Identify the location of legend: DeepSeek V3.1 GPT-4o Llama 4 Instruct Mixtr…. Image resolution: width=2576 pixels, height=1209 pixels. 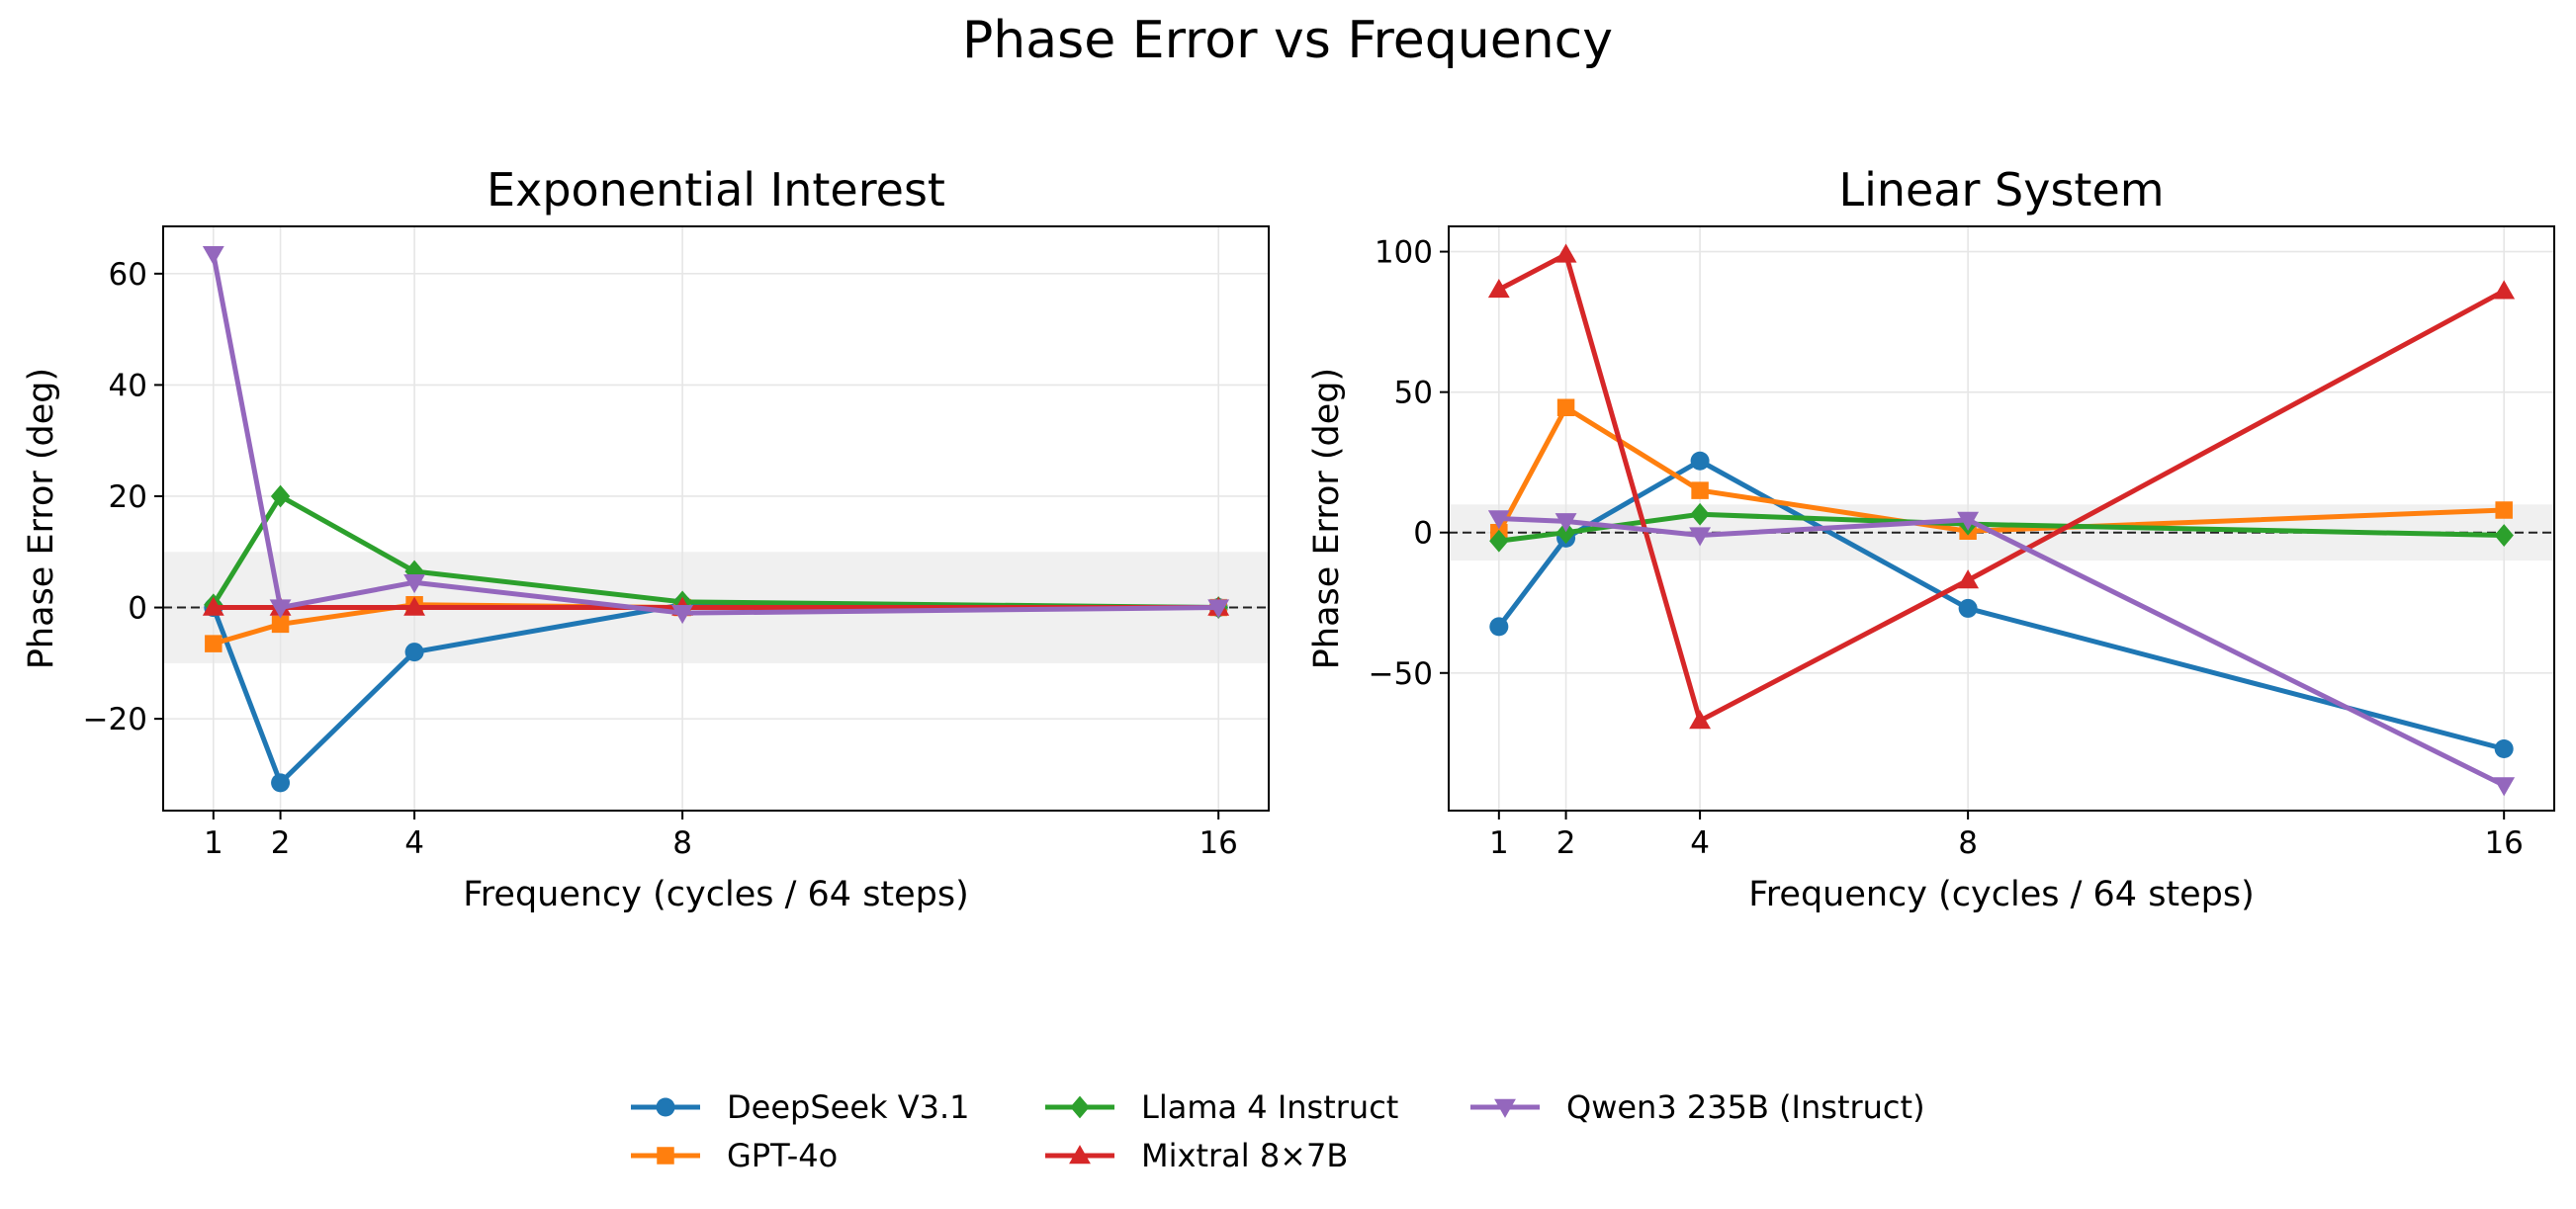
(1278, 1131).